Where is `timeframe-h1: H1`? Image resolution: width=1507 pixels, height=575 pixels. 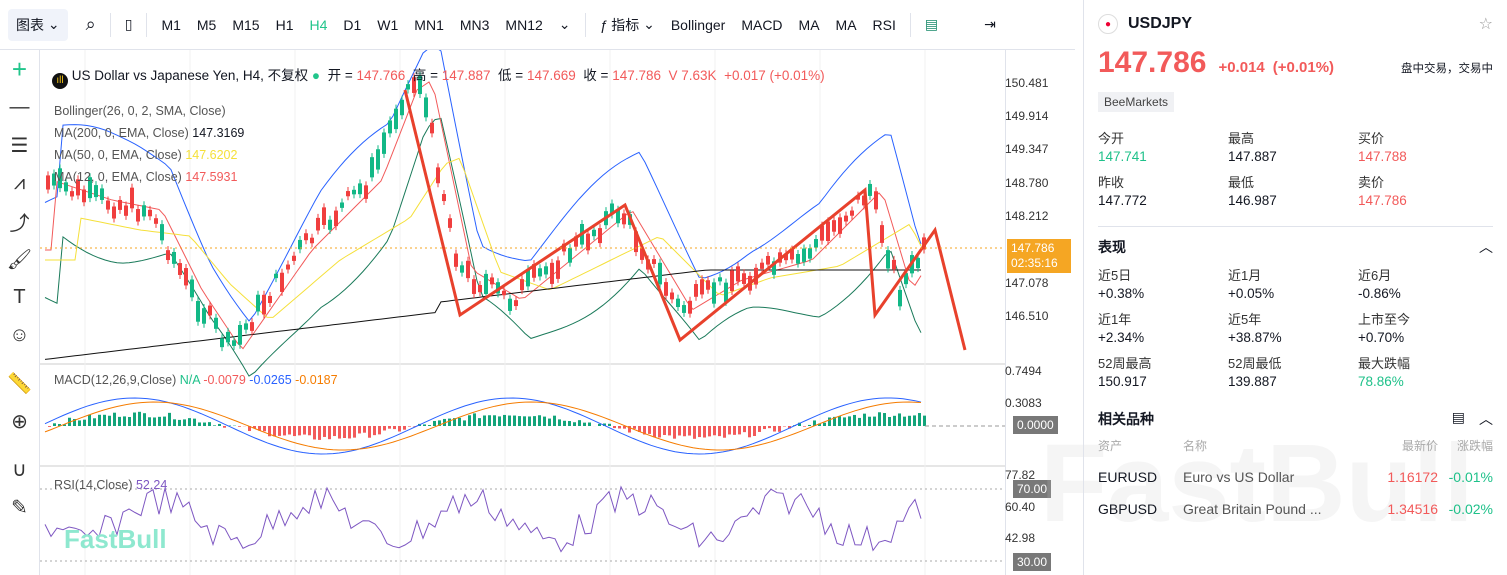 timeframe-h1: H1 is located at coordinates (284, 24).